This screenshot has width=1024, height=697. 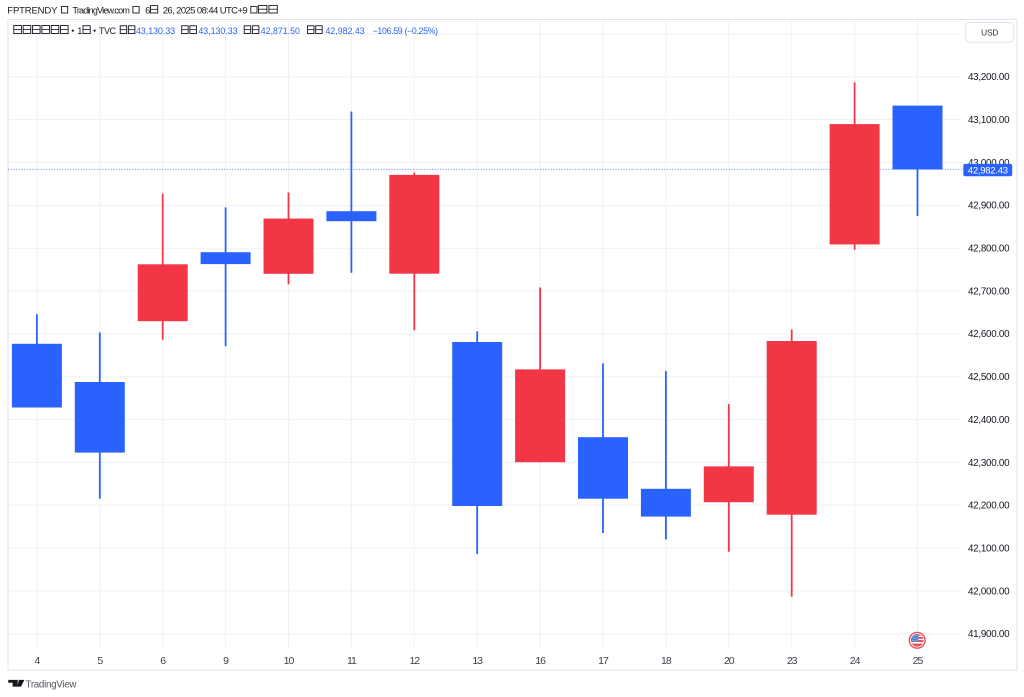 What do you see at coordinates (540, 661) in the screenshot?
I see `svg-text: 16` at bounding box center [540, 661].